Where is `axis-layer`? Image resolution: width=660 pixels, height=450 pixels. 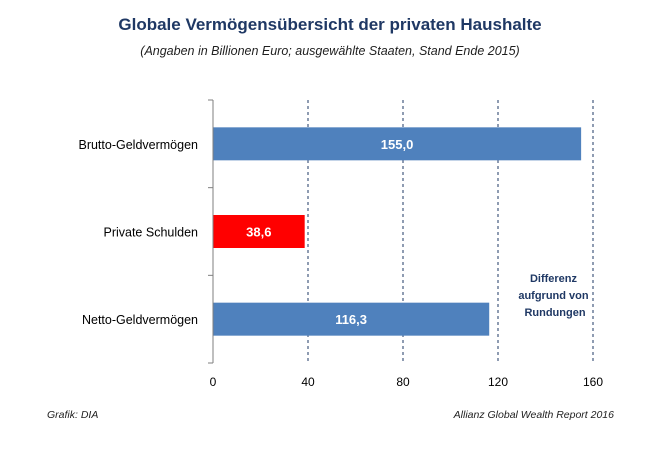
axis-layer is located at coordinates (211, 231).